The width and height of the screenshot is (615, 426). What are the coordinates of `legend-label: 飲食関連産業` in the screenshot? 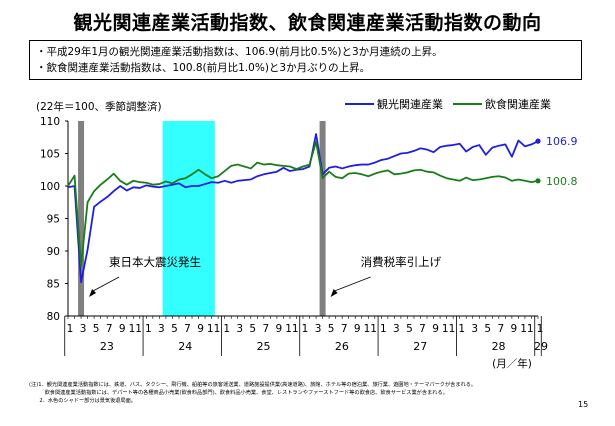 It's located at (518, 104).